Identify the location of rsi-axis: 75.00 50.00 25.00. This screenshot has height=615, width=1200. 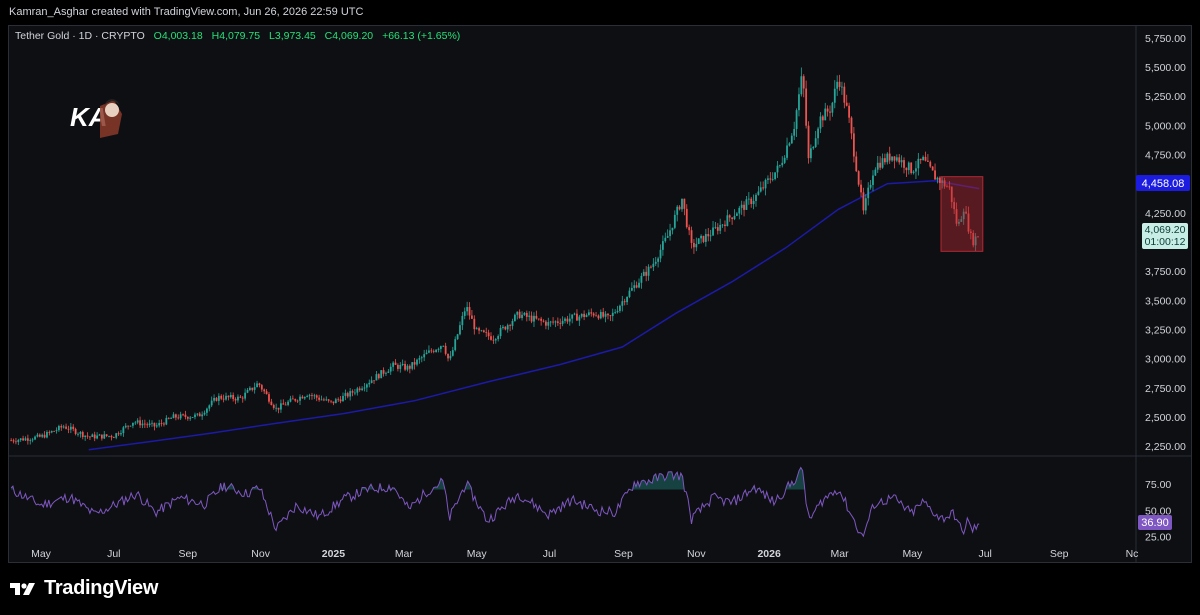
(1158, 511).